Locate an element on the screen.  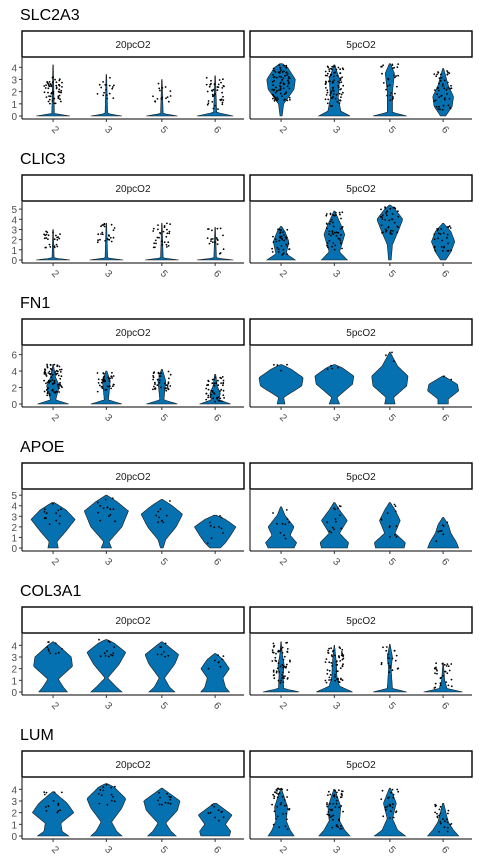
x-tick-label: 5 is located at coordinates (392, 274).